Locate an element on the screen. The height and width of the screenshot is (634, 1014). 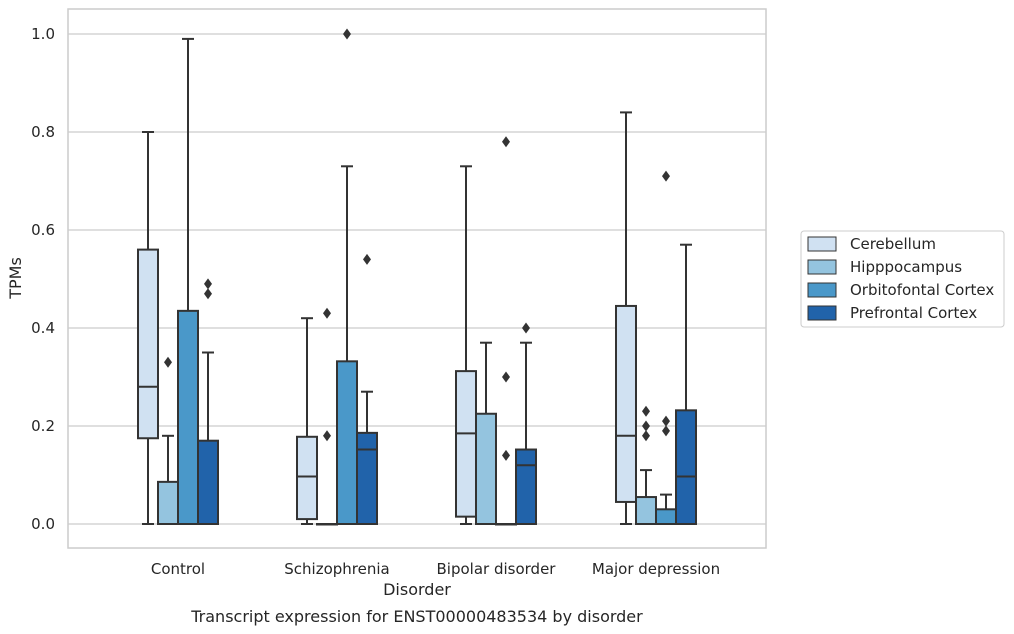
y-tick-label: 0.8 is located at coordinates (43, 132).